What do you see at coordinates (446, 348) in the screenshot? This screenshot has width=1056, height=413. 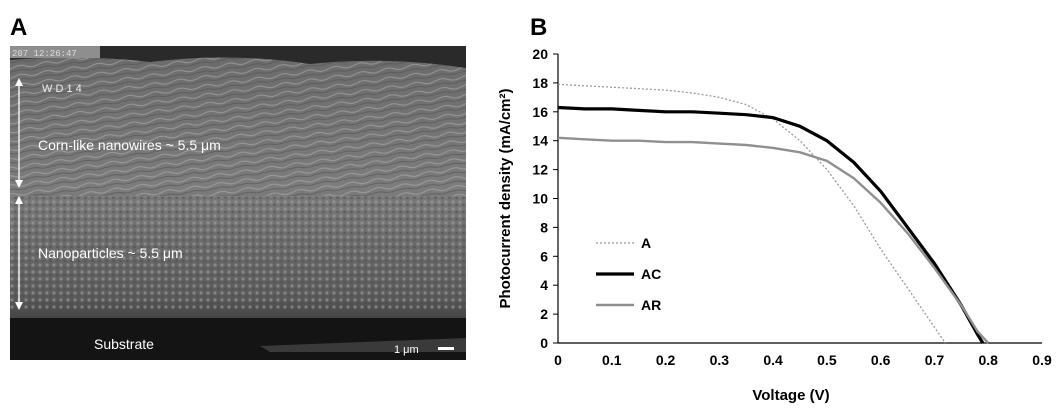 I see `scale-bar` at bounding box center [446, 348].